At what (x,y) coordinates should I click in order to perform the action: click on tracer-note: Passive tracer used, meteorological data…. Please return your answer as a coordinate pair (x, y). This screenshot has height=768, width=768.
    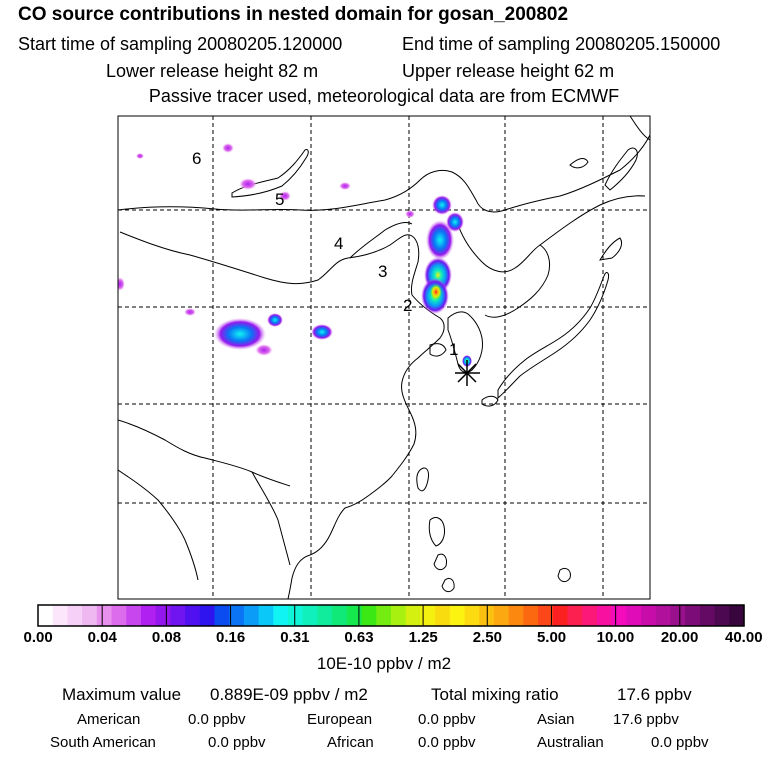
    Looking at the image, I should click on (384, 96).